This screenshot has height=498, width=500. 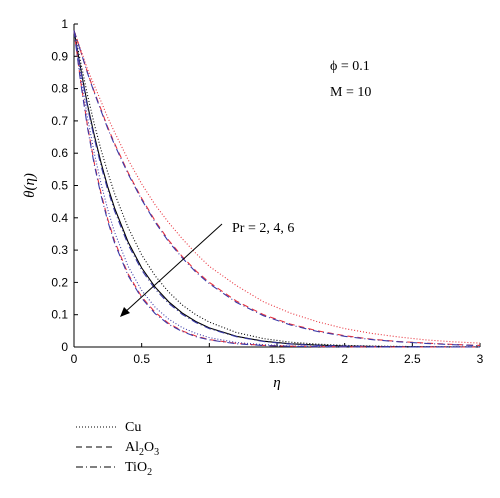 I want to click on pr-arrow-head, so click(x=125, y=312).